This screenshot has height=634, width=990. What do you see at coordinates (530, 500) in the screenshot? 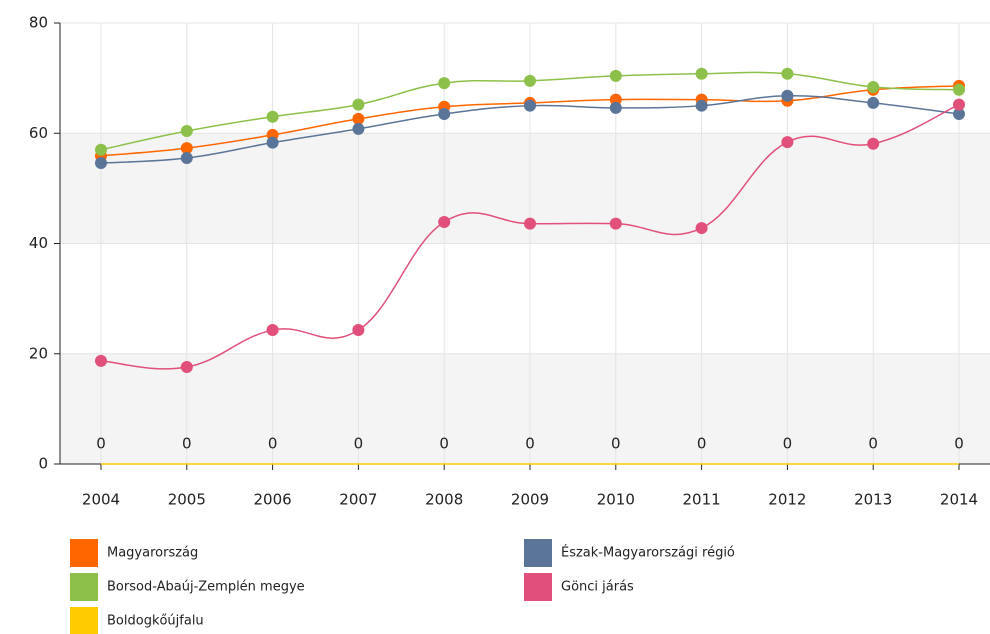
I see `x-tick-label: 2009` at bounding box center [530, 500].